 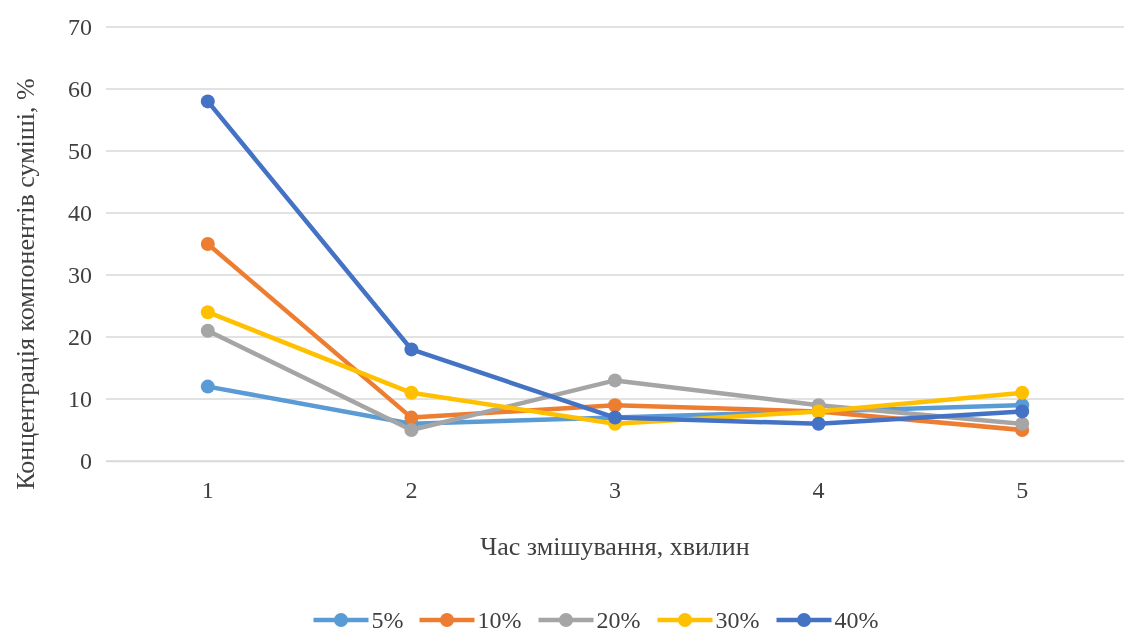 What do you see at coordinates (86, 461) in the screenshot?
I see `y-tick-label: 0` at bounding box center [86, 461].